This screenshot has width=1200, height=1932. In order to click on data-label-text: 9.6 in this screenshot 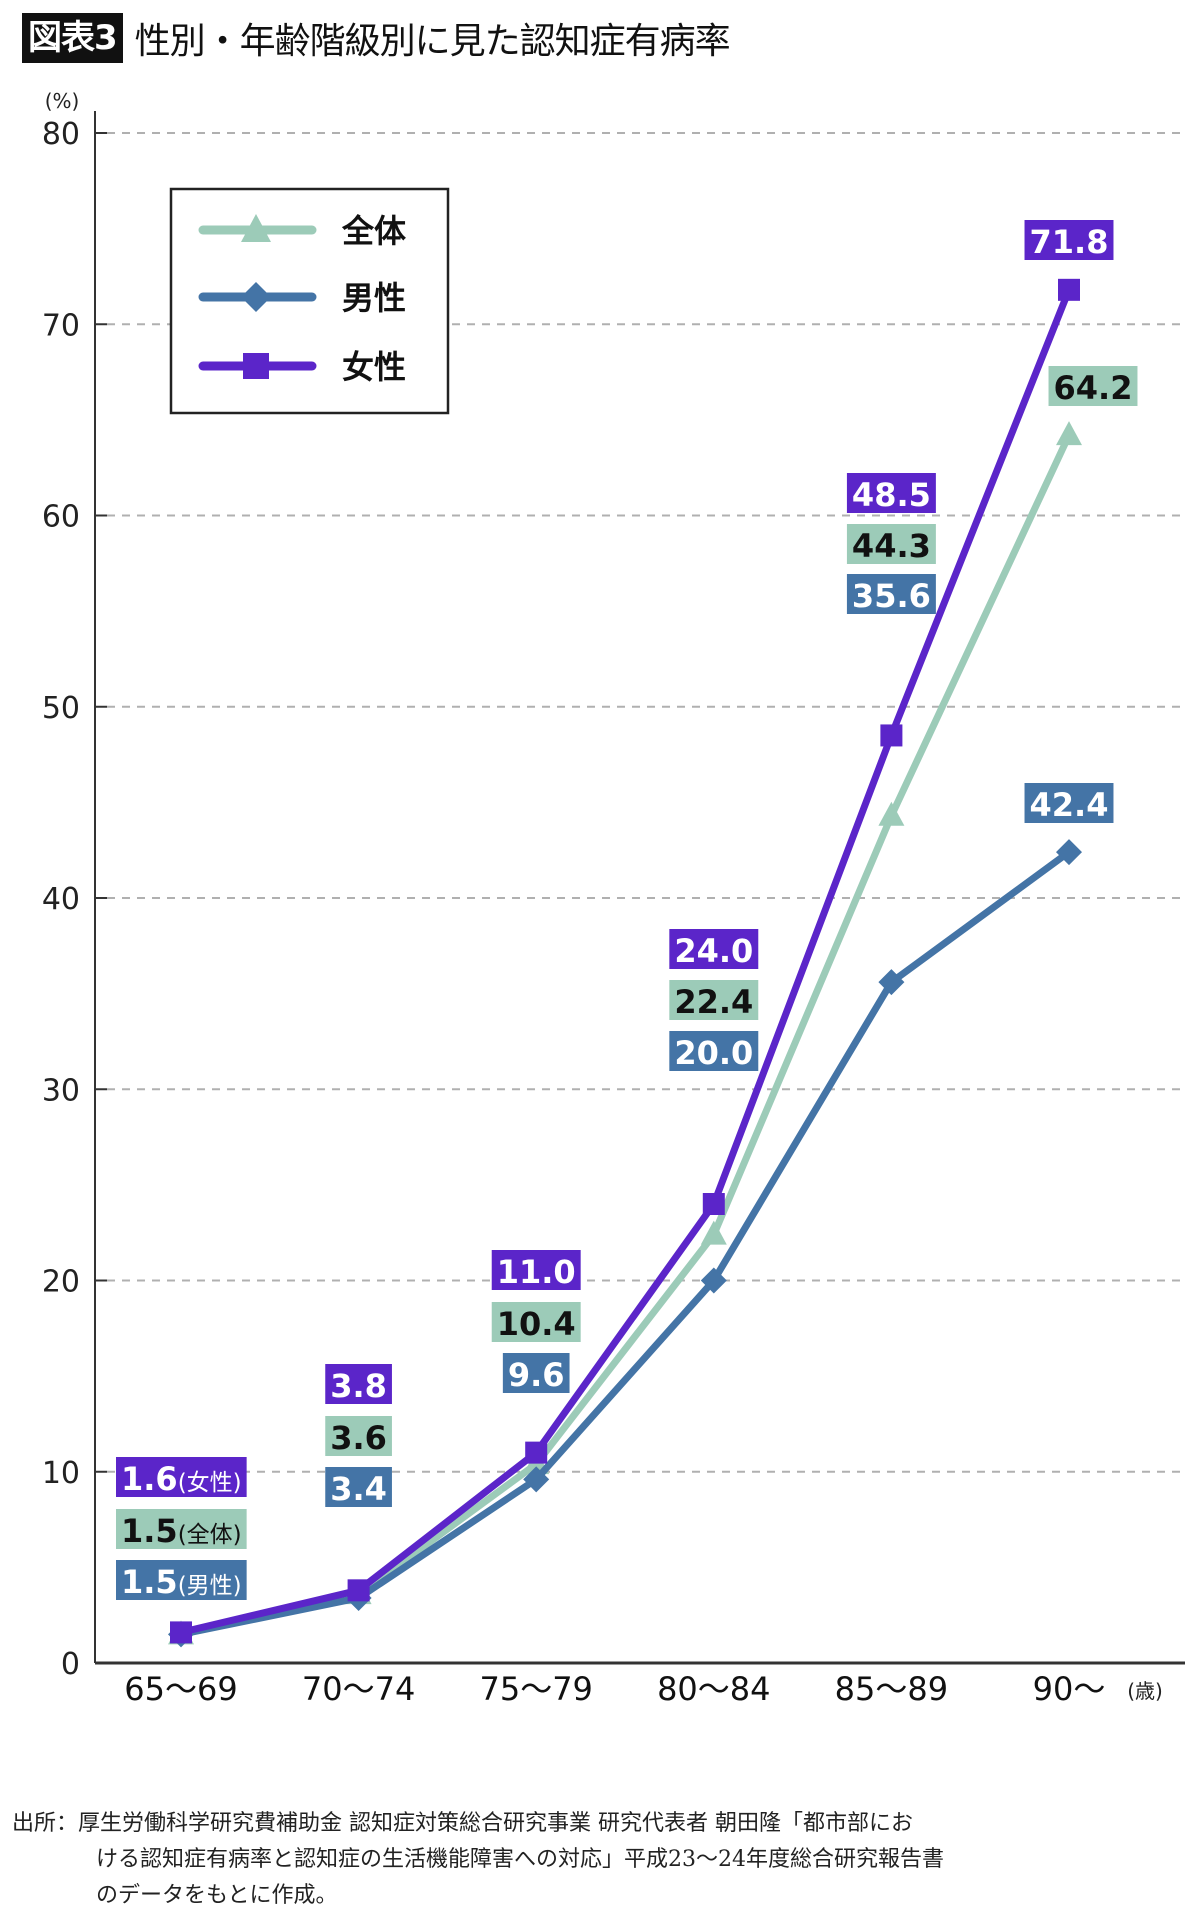, I will do `click(536, 1375)`.